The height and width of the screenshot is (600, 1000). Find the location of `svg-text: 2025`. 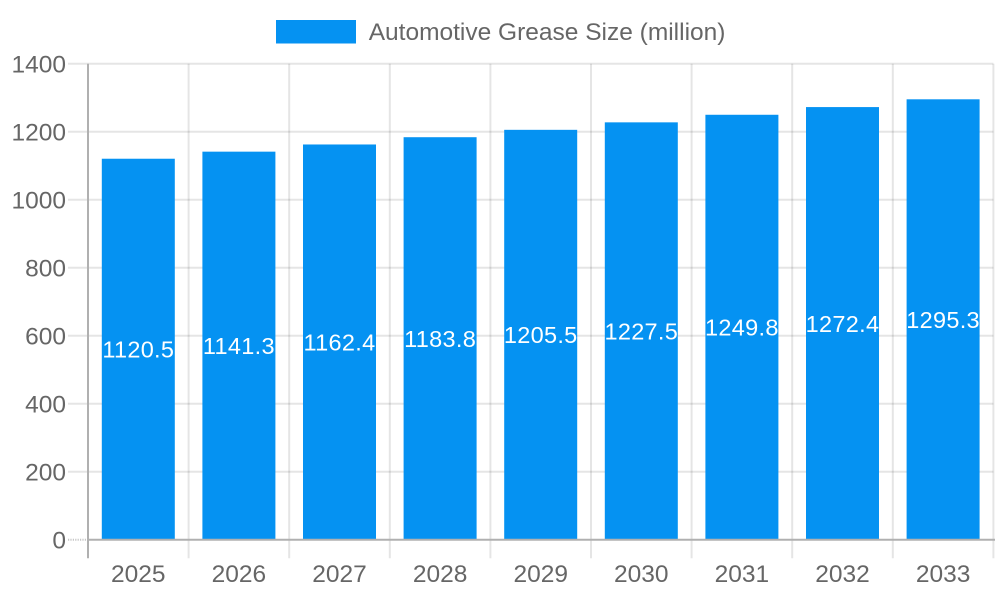

svg-text: 2025 is located at coordinates (138, 574).